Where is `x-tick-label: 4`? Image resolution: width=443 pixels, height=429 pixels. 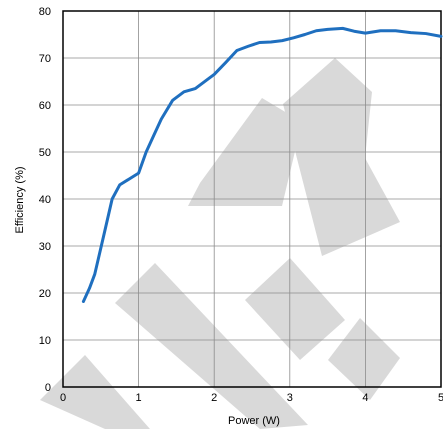 x-tick-label: 4 is located at coordinates (365, 398).